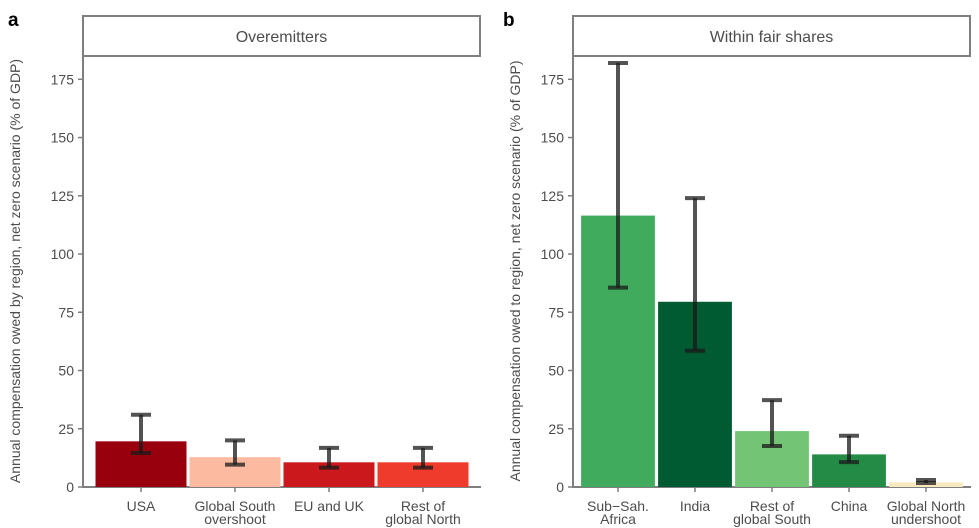 This screenshot has height=528, width=979. Describe the element at coordinates (553, 254) in the screenshot. I see `panel-b-y-tick-label: 100` at that location.